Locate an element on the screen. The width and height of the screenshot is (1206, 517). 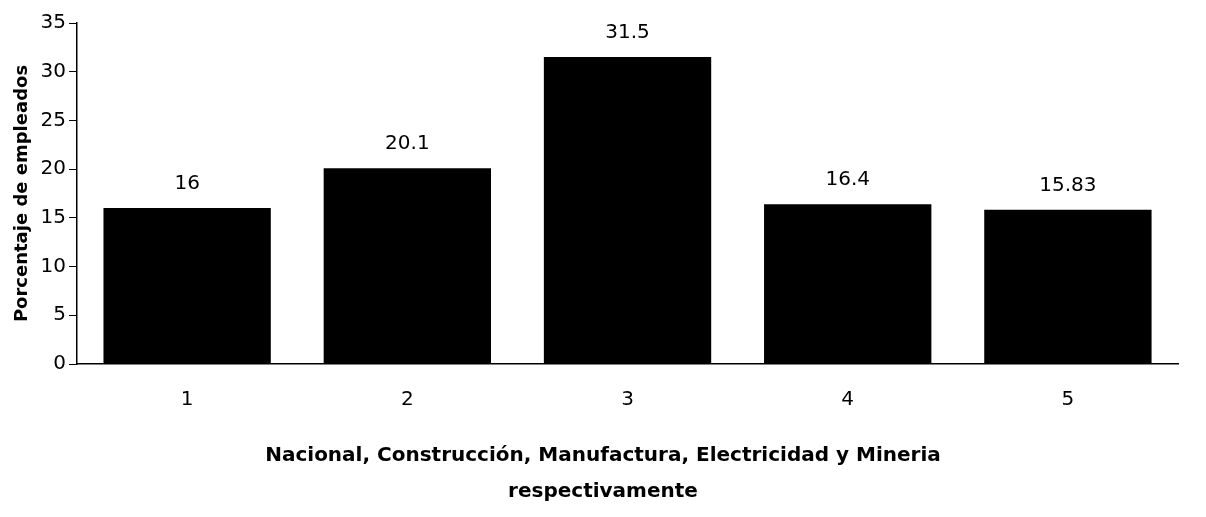
data-label: 20.1 is located at coordinates (407, 142).